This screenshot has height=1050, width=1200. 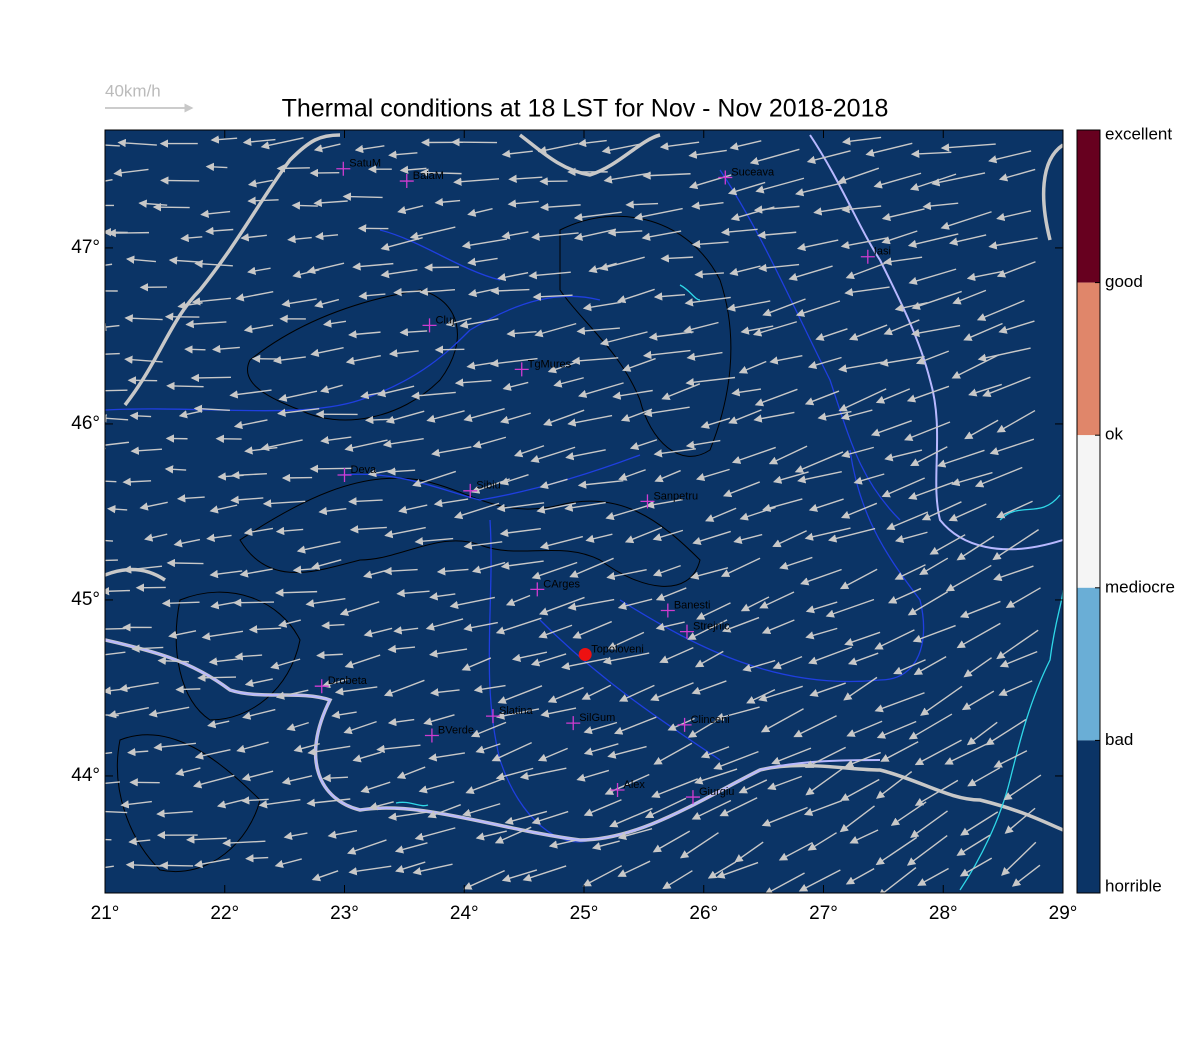 I want to click on station: CArges, so click(x=555, y=587).